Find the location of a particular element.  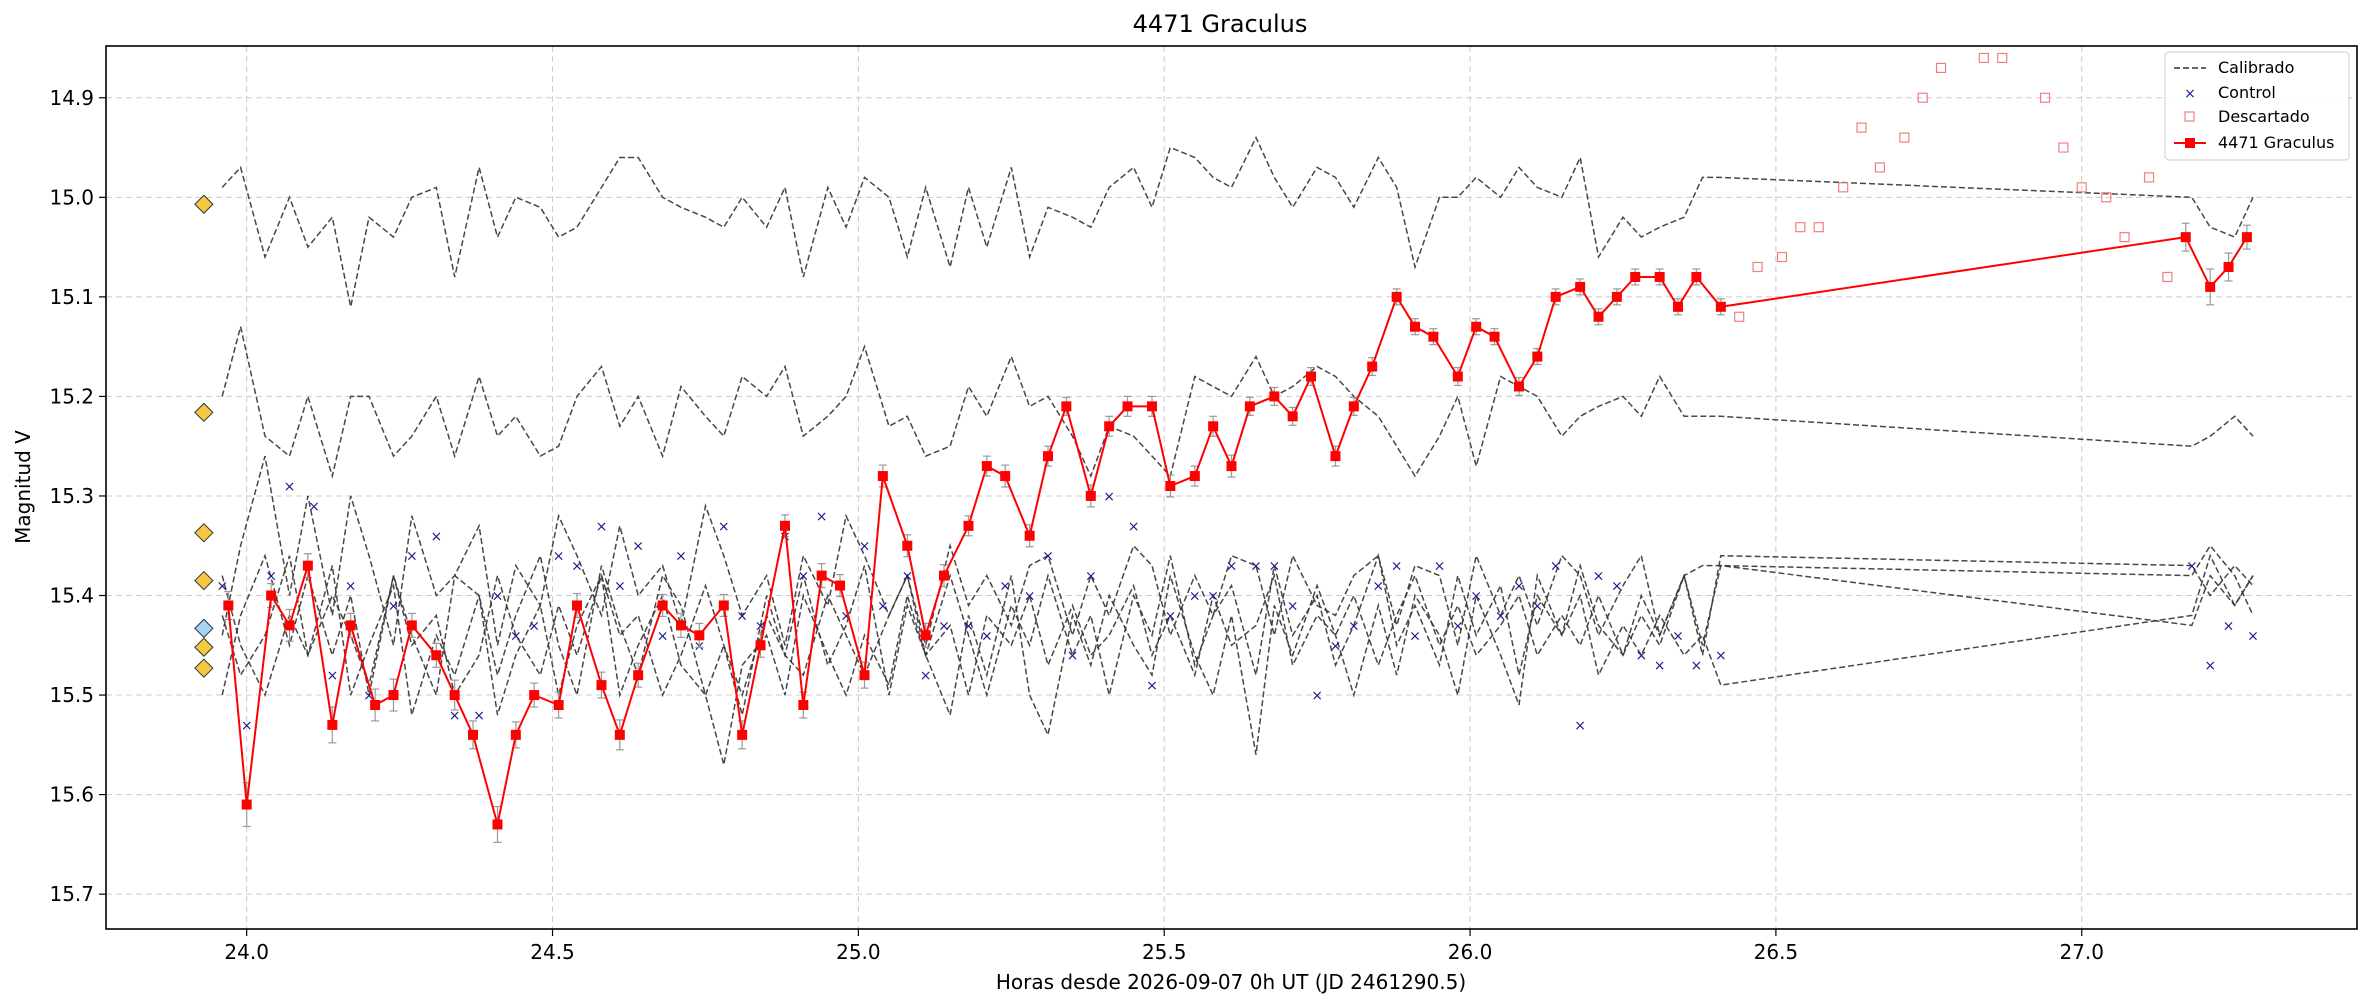

y-tick-label: 15.3 is located at coordinates (71, 496).